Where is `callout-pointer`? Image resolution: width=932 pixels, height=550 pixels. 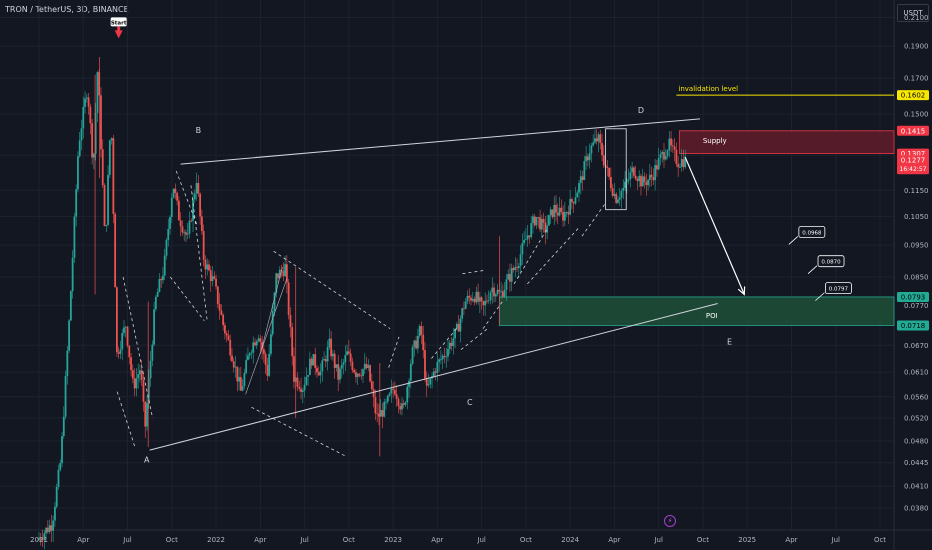
callout-pointer is located at coordinates (820, 296).